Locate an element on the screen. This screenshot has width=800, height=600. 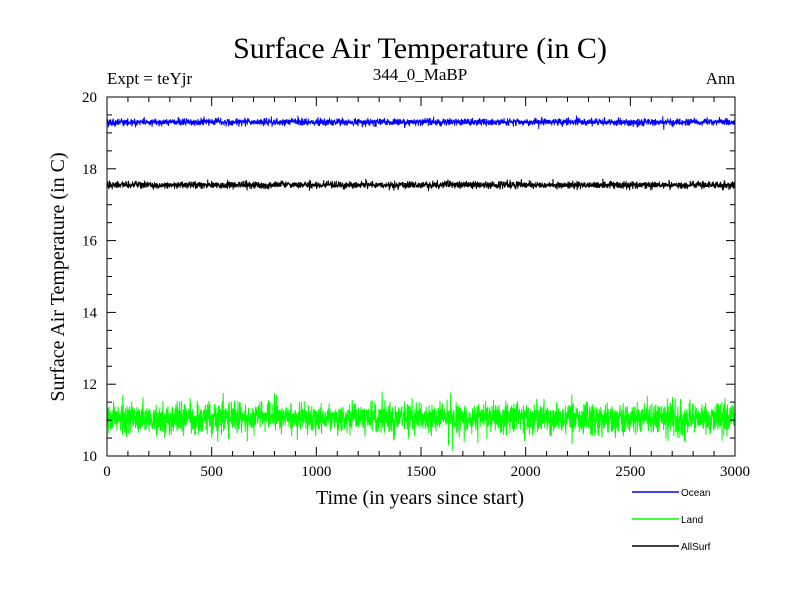
y-tick-label: 16 is located at coordinates (90, 242).